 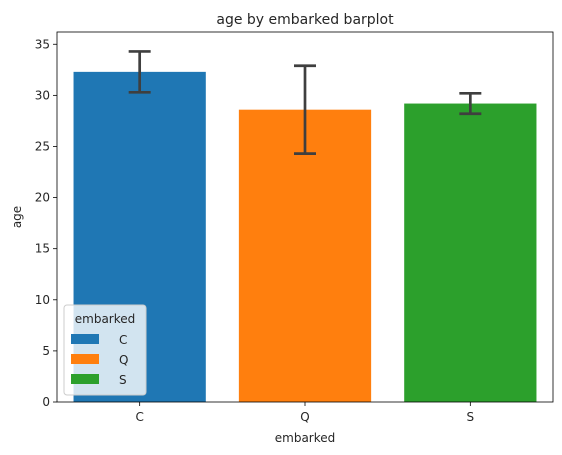 I want to click on x-tick-label: Q, so click(x=304, y=417).